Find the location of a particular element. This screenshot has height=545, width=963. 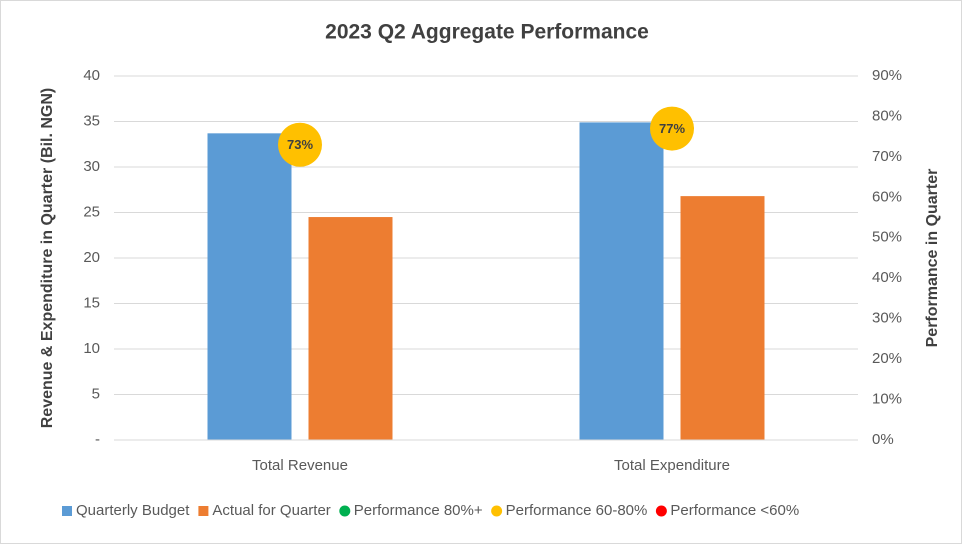

y-tick-label: - is located at coordinates (97, 439).